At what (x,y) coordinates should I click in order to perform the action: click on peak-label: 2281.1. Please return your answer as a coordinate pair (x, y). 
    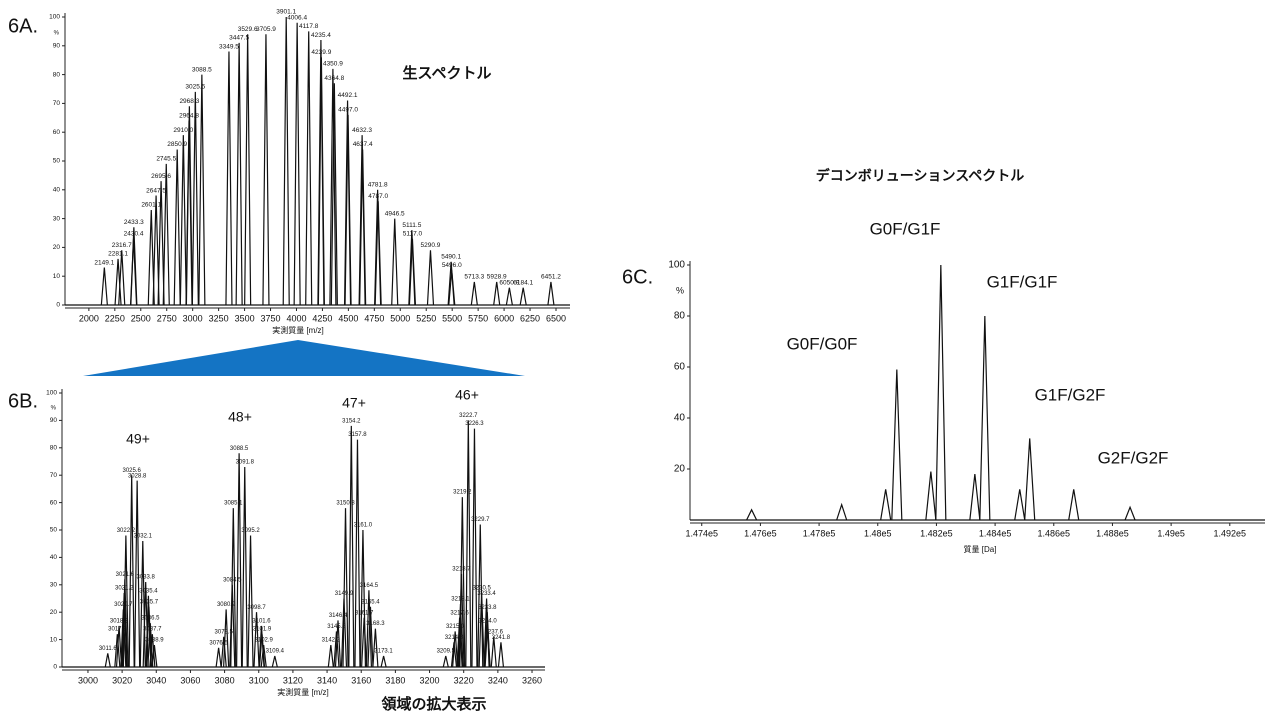
    Looking at the image, I should click on (118, 254).